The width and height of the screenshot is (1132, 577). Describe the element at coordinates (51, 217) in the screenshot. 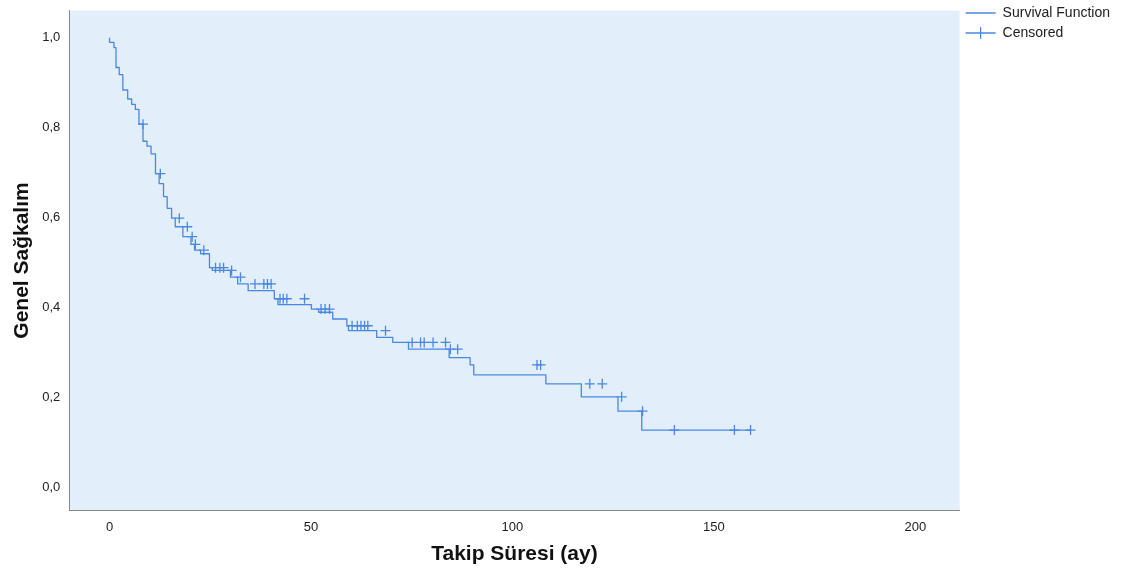

I see `y-tick-label: 0,6` at that location.